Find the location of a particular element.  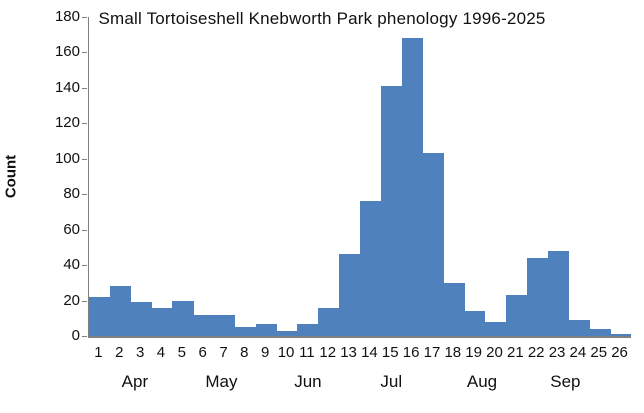

x-tick-label-week-21: 21 is located at coordinates (515, 352).